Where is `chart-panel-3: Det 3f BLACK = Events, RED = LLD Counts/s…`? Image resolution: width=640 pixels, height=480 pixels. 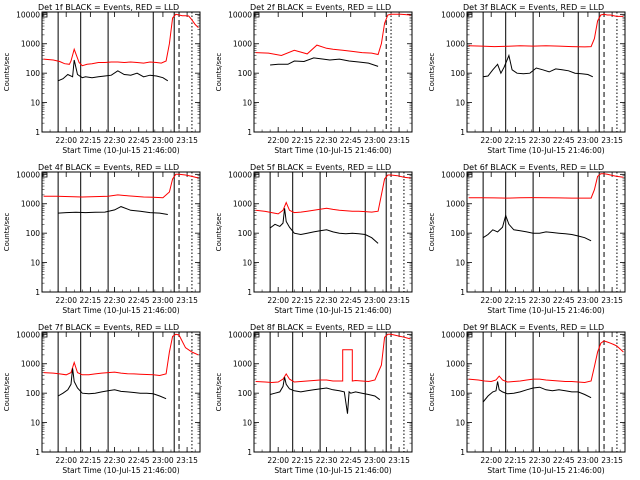
chart-panel-3: Det 3f BLACK = Events, RED = LLD Counts/s… is located at coordinates (527, 79).